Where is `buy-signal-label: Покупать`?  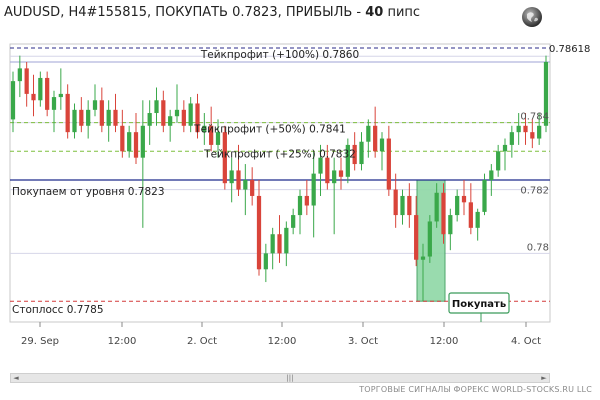
buy-signal-label: Покупать is located at coordinates (479, 307).